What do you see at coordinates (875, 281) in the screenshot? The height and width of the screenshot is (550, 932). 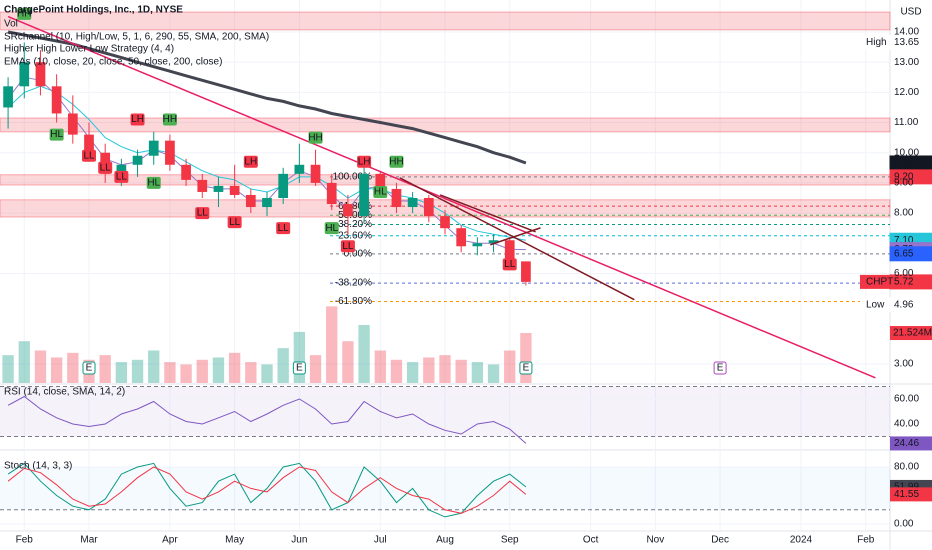 I see `badge-name-bg` at bounding box center [875, 281].